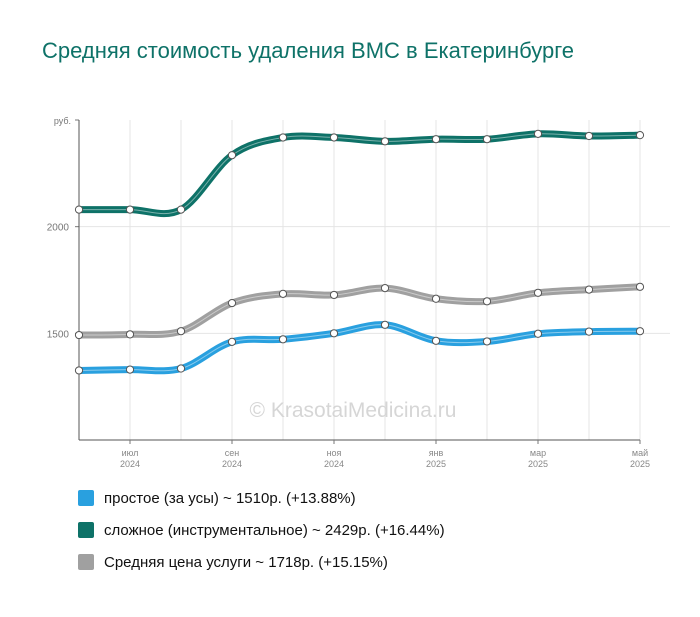 The height and width of the screenshot is (617, 700). I want to click on watermark: © KrasotaiMedicina.ru, so click(353, 410).